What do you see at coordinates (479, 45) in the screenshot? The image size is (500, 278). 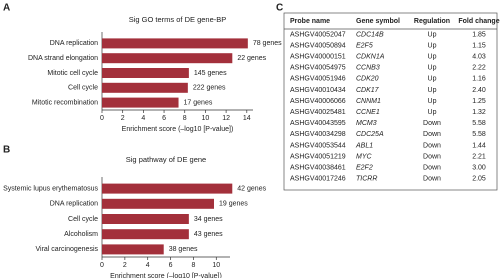 I see `table-cell: 1.15` at bounding box center [479, 45].